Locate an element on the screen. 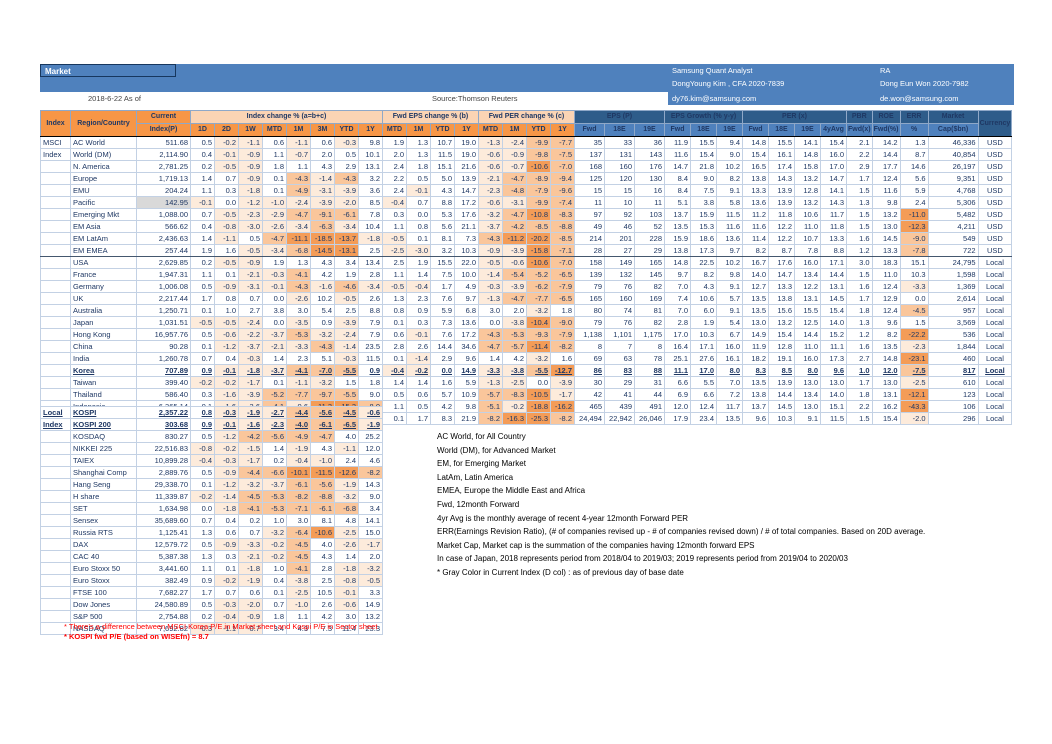 The image size is (1052, 744). index-change: -0.9 is located at coordinates (250, 262).